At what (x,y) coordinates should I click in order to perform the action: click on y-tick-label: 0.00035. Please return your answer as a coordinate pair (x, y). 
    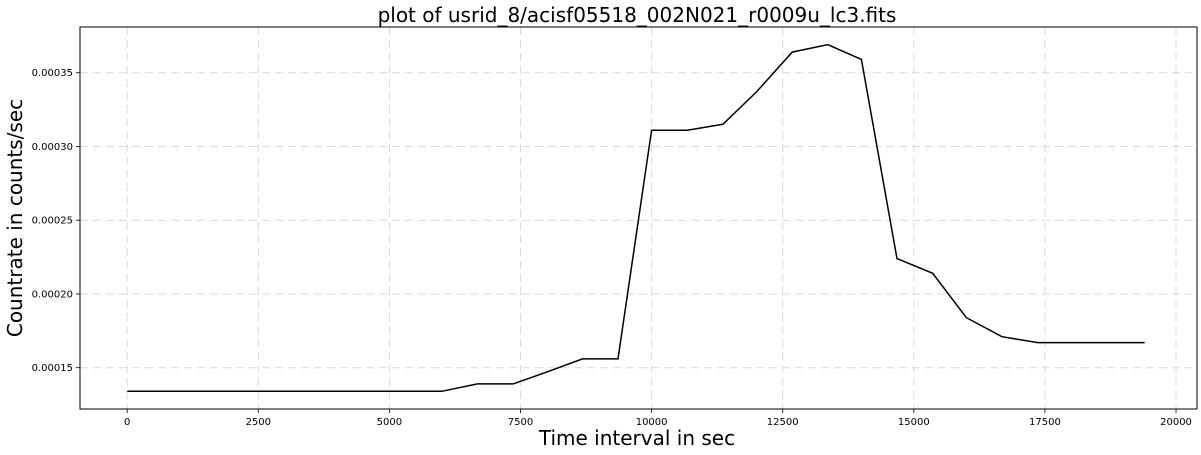
    Looking at the image, I should click on (52, 73).